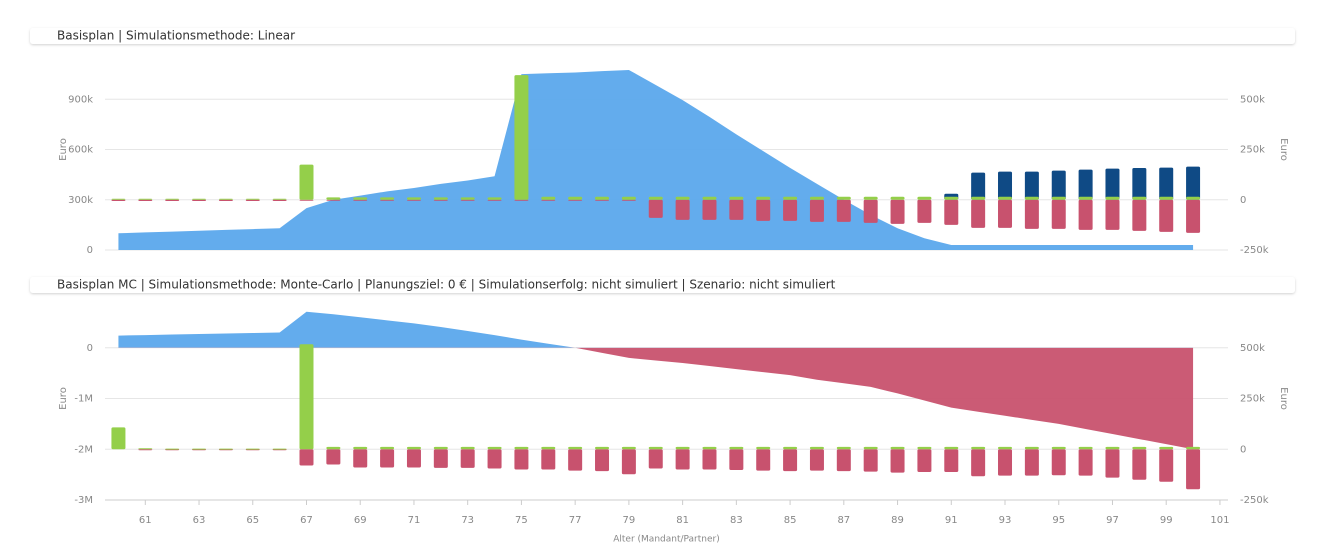 This screenshot has height=560, width=1319. Describe the element at coordinates (1005, 520) in the screenshot. I see `x-tick-label: 93` at that location.